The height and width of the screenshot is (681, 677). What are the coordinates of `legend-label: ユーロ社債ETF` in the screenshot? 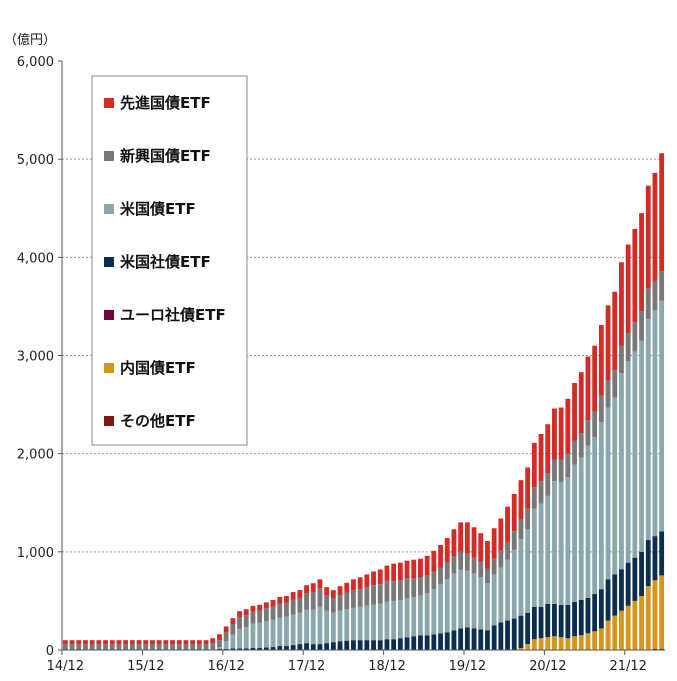 It's located at (173, 315).